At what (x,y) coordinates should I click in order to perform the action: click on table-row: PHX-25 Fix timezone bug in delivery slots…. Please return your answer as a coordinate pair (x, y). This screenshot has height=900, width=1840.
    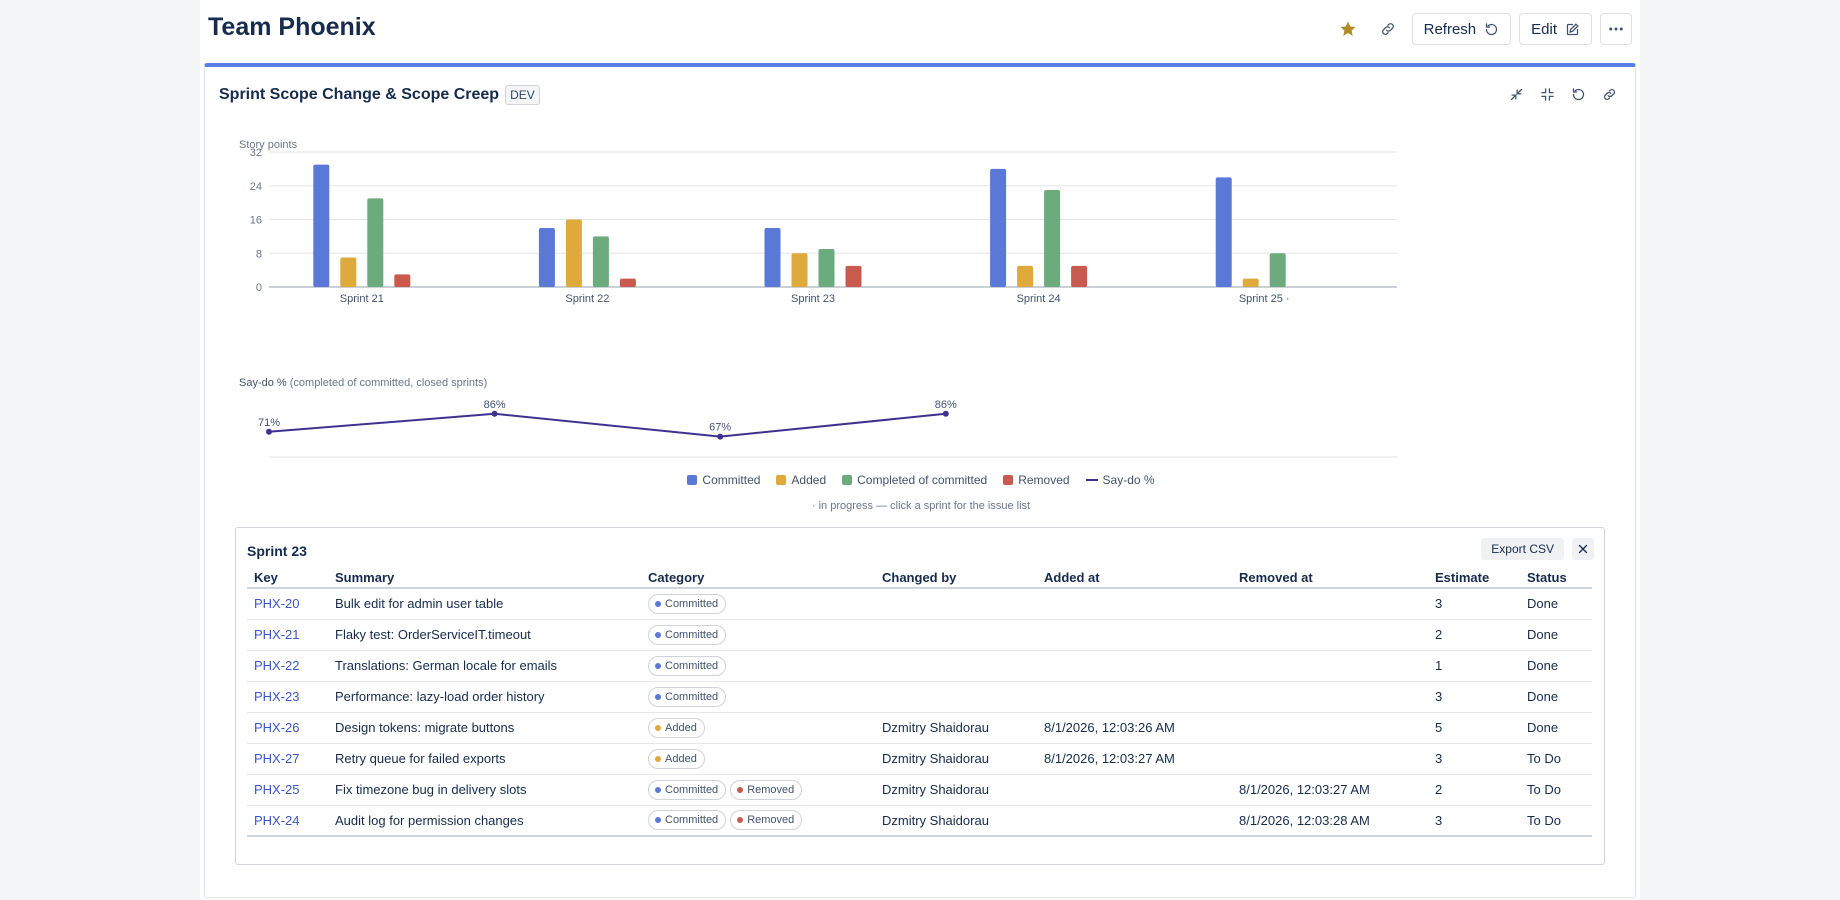
    Looking at the image, I should click on (919, 790).